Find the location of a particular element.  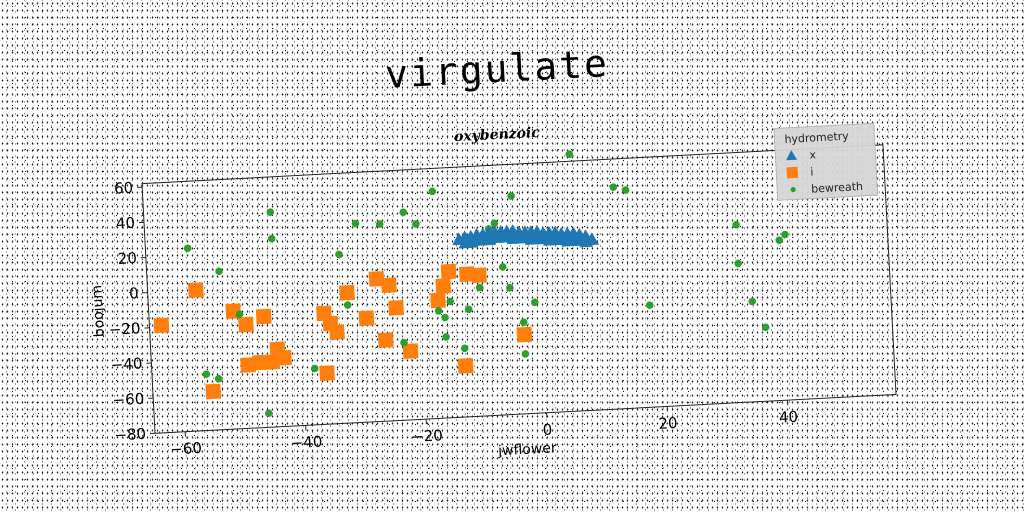

y-tick-label: −60 is located at coordinates (128, 400).